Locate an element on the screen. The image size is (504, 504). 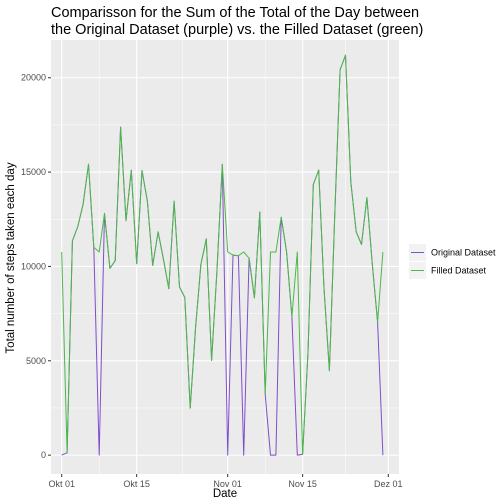
x-axis-title: Date is located at coordinates (225, 494).